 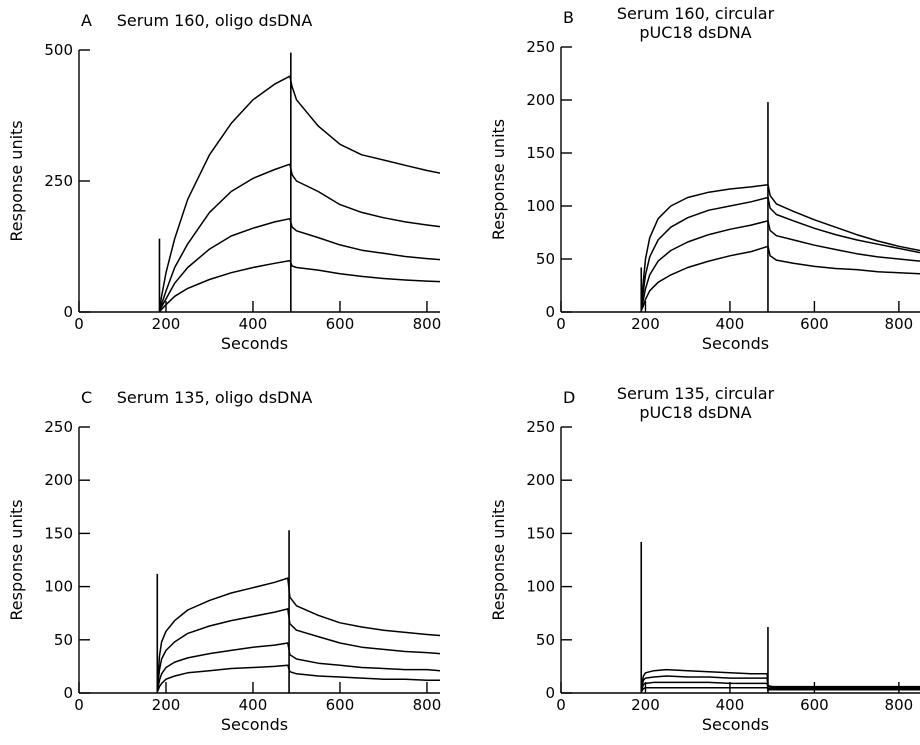 I want to click on panel-letter: A, so click(x=86, y=20).